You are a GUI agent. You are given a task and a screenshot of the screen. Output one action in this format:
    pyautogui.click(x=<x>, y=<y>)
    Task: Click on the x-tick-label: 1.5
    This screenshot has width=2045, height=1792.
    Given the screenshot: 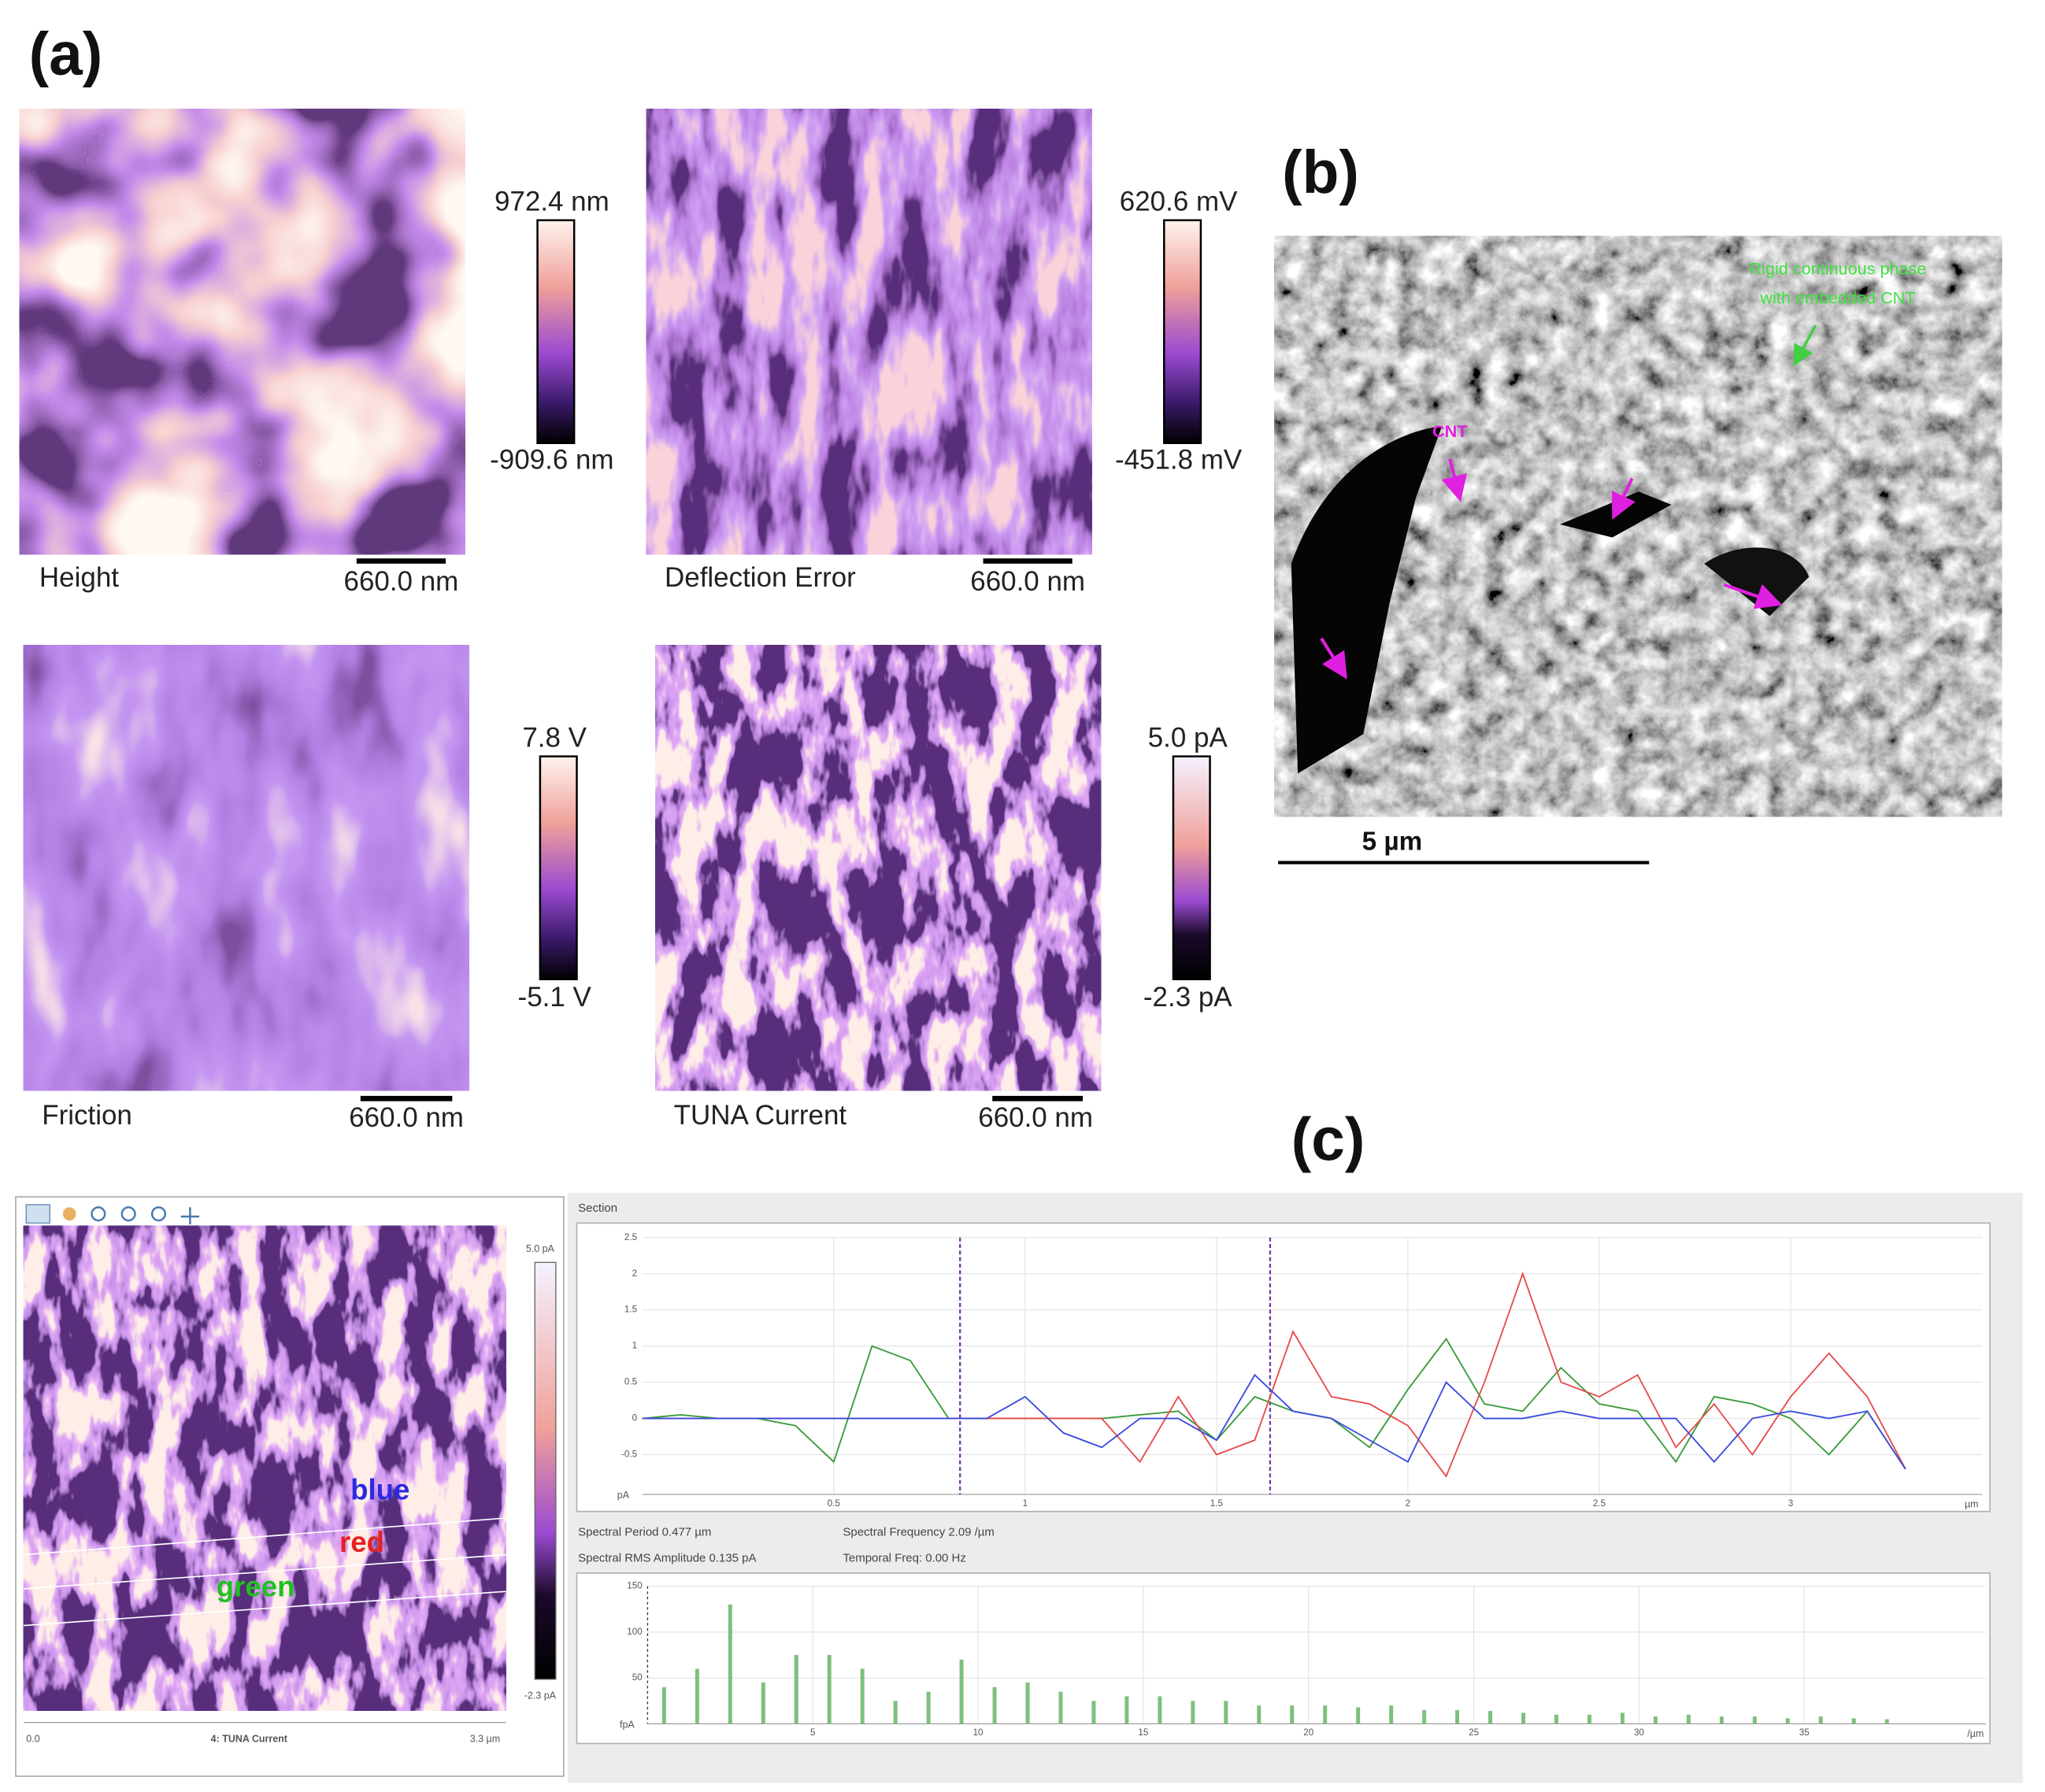 What is the action you would take?
    pyautogui.click(x=1216, y=1503)
    